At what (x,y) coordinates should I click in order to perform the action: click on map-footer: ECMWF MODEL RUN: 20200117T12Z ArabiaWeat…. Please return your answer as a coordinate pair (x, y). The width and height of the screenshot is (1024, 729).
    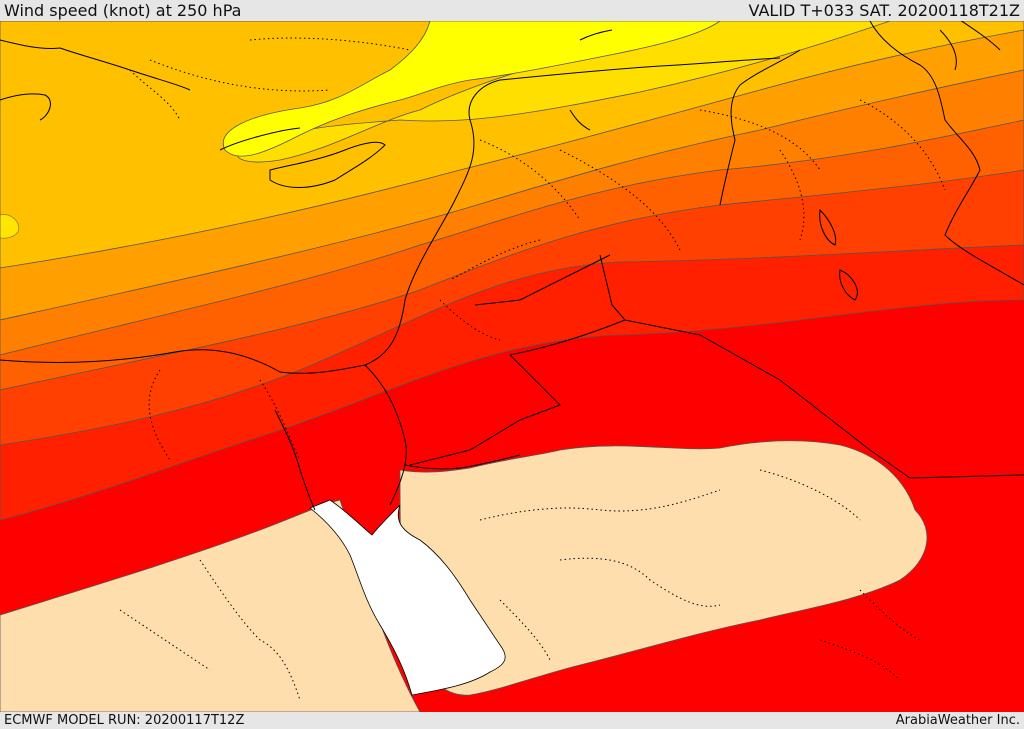
    Looking at the image, I should click on (512, 720).